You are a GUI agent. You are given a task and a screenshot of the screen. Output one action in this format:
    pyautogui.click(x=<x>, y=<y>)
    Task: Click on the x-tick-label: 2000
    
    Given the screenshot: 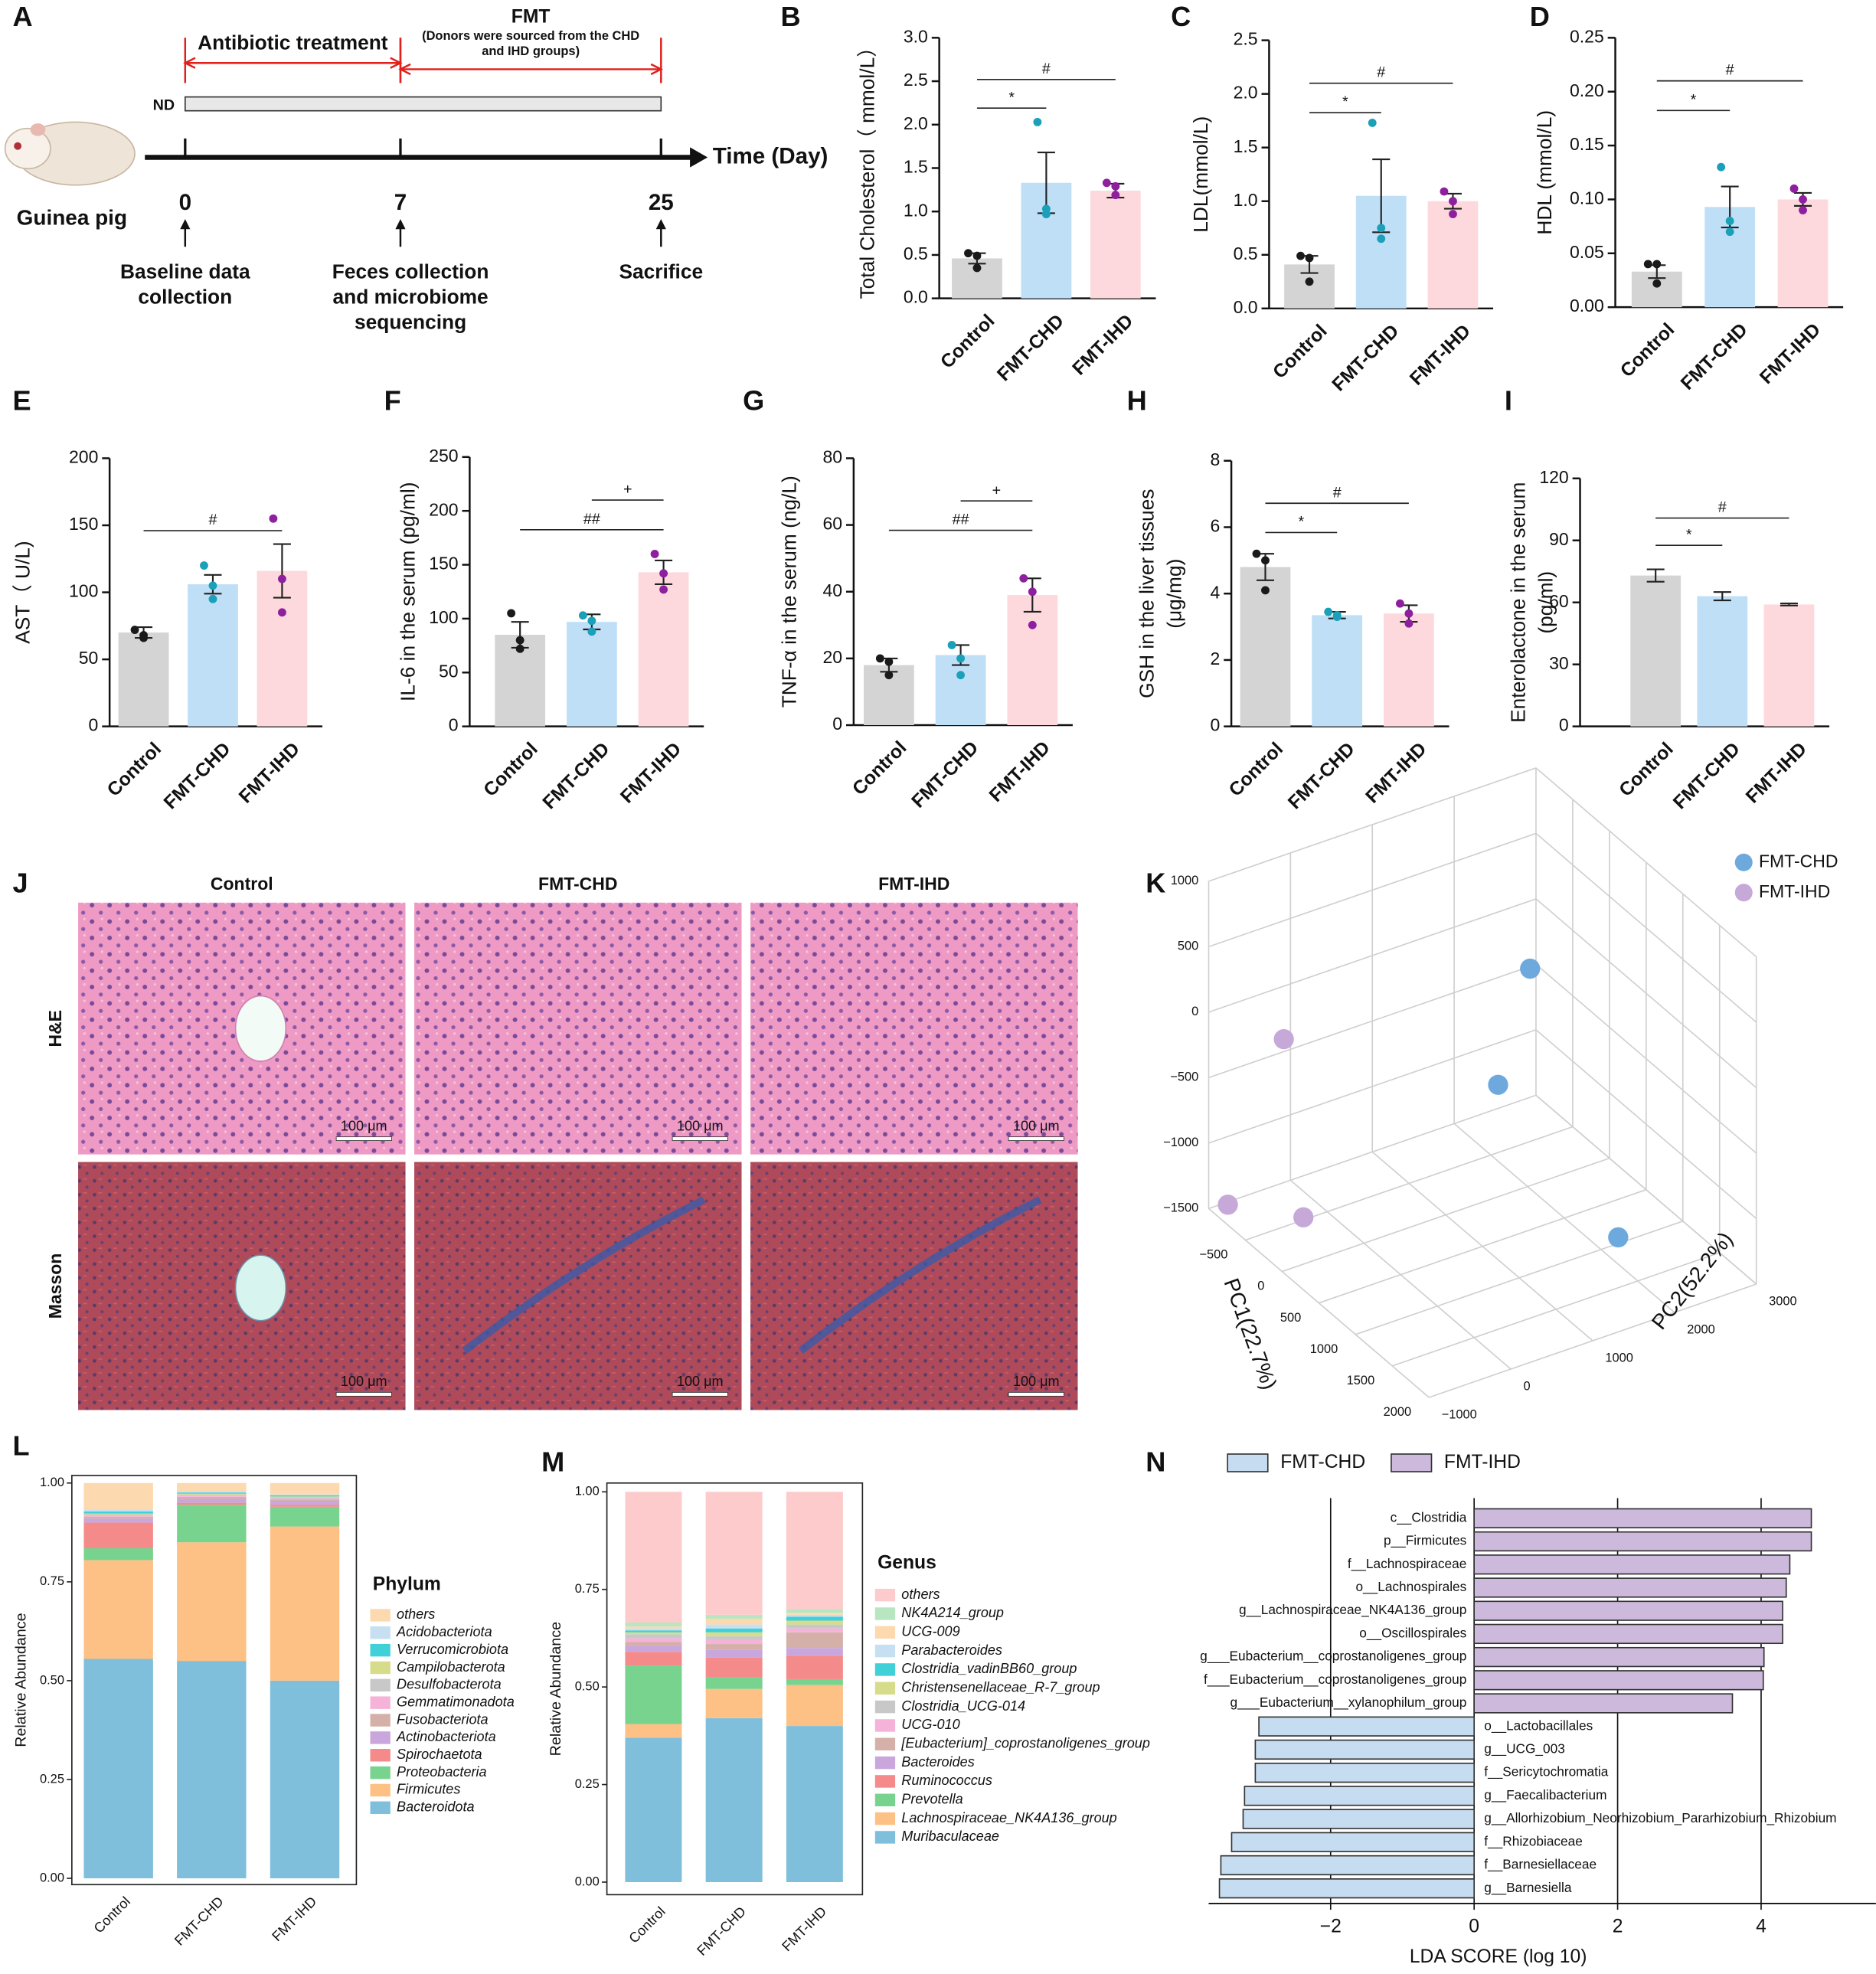 What is the action you would take?
    pyautogui.click(x=1398, y=1412)
    